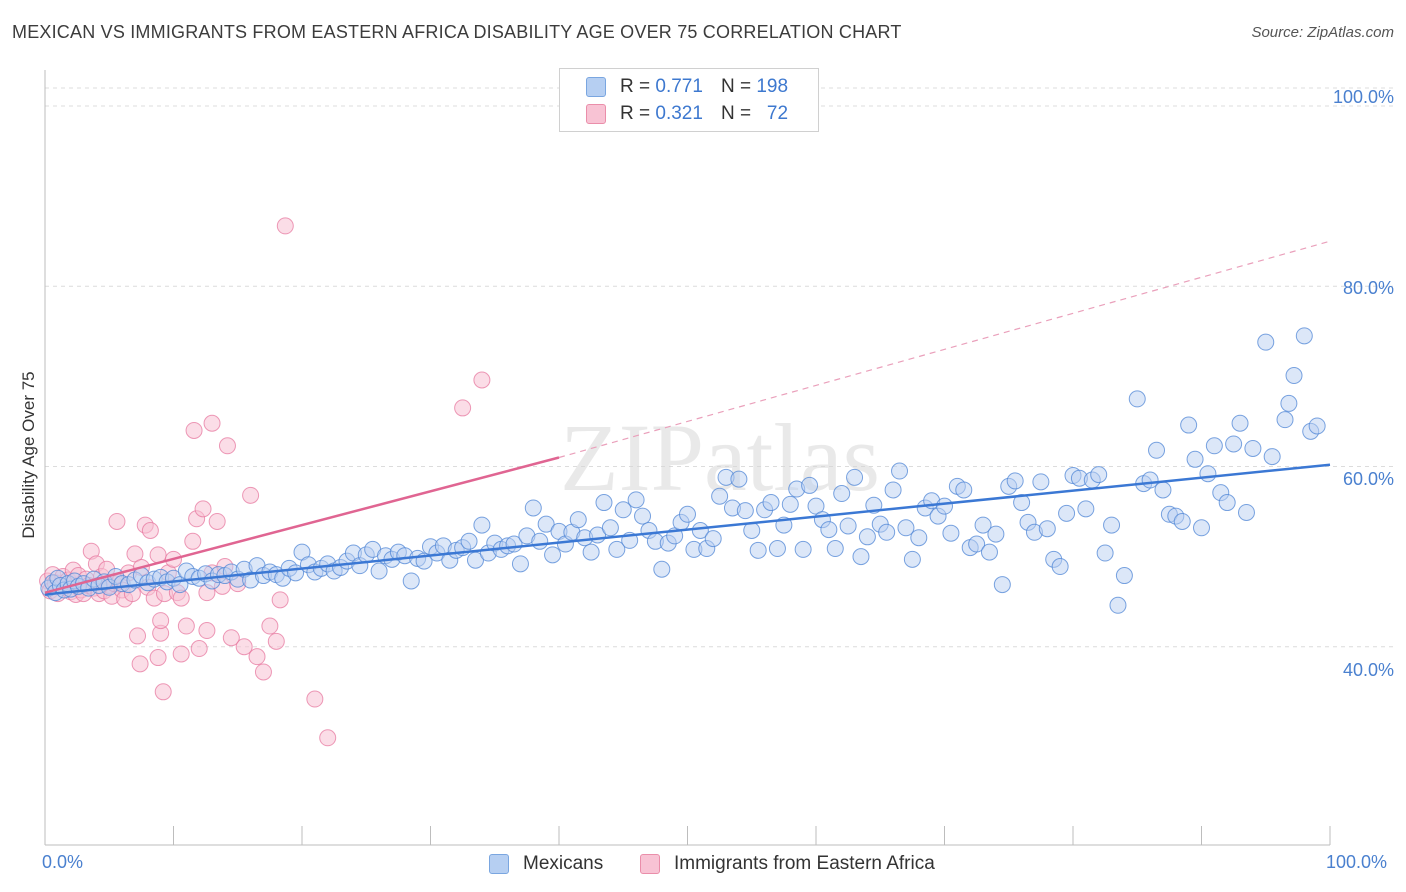 The width and height of the screenshot is (1406, 892). I want to click on legend-swatch-blue, so click(499, 864).